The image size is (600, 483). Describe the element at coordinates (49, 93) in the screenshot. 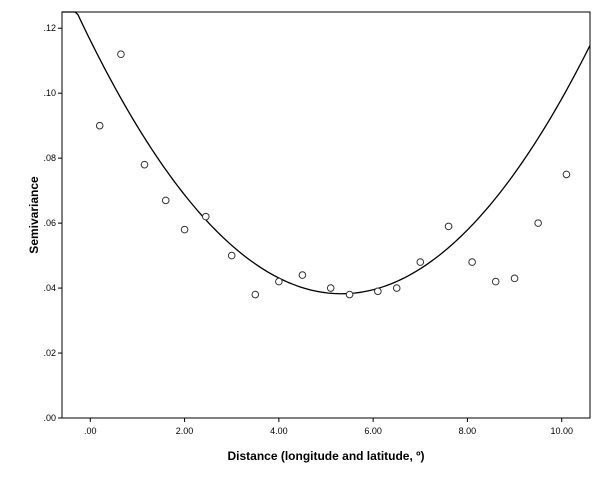

I see `y-tick-label: .10` at that location.